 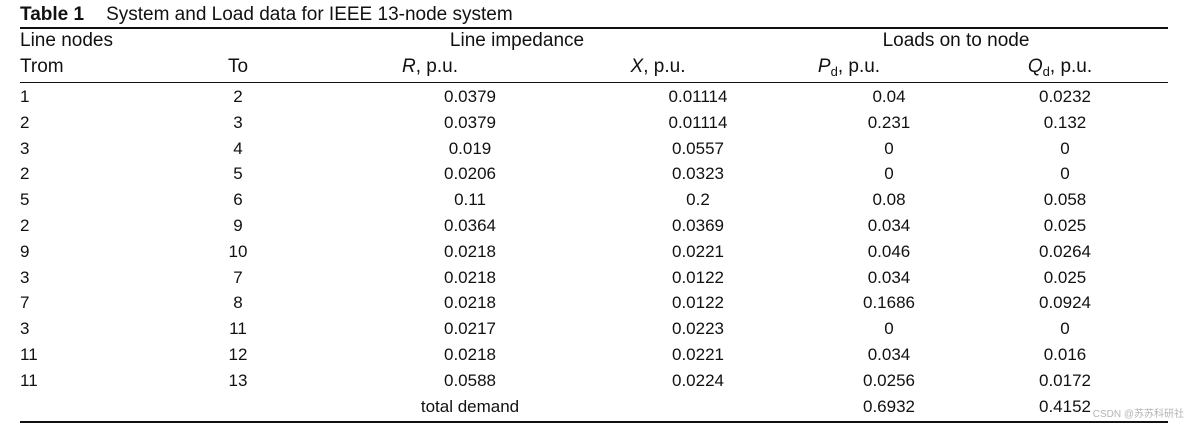 I want to click on cell-qd: 0.132, so click(x=1065, y=122).